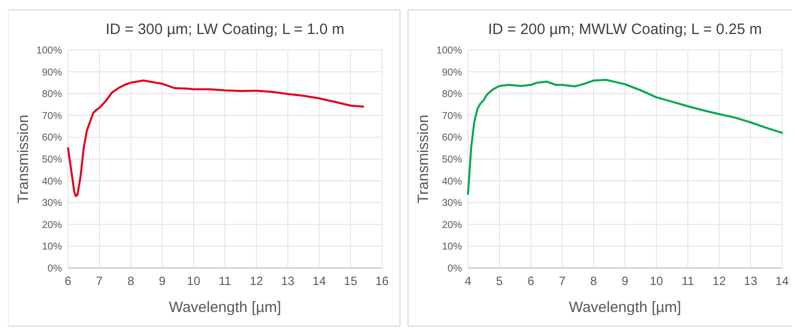 The image size is (800, 330). Describe the element at coordinates (500, 281) in the screenshot. I see `x-tick-label: 5` at that location.